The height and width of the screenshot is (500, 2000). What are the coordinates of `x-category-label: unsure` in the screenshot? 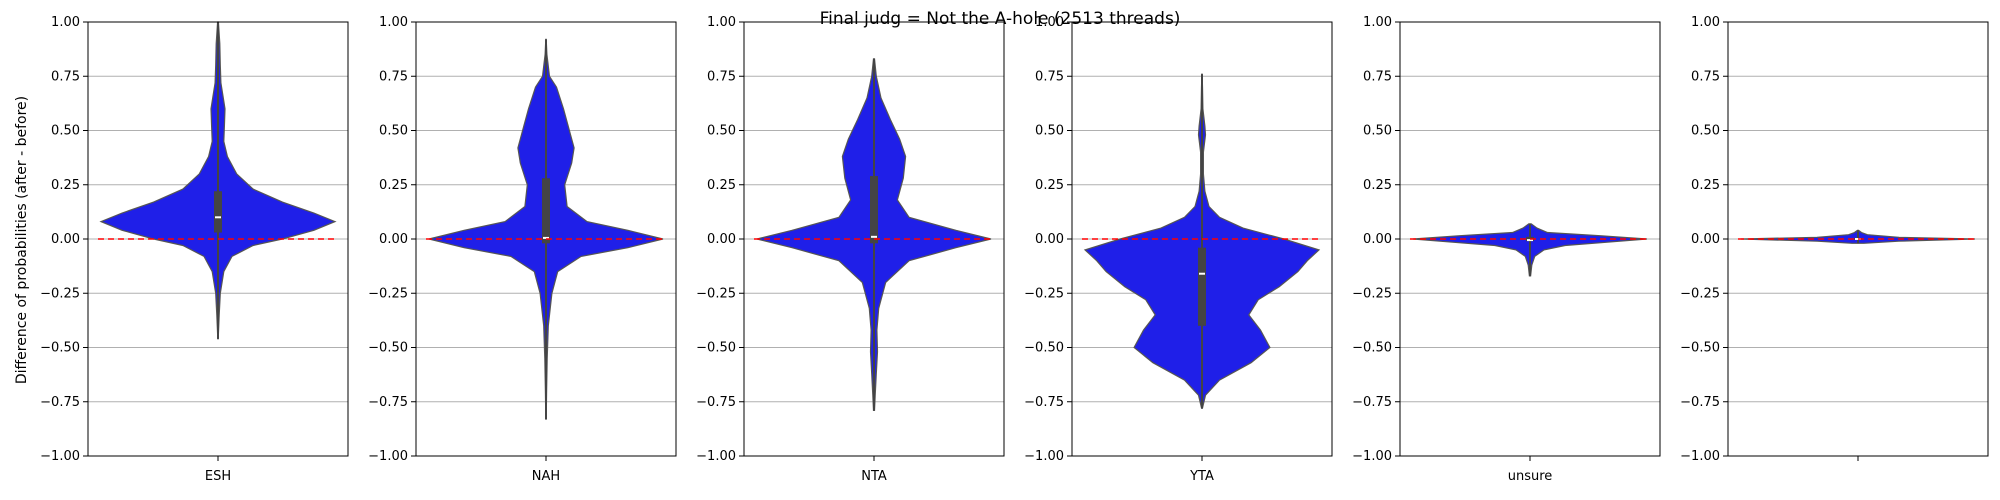 It's located at (1530, 476).